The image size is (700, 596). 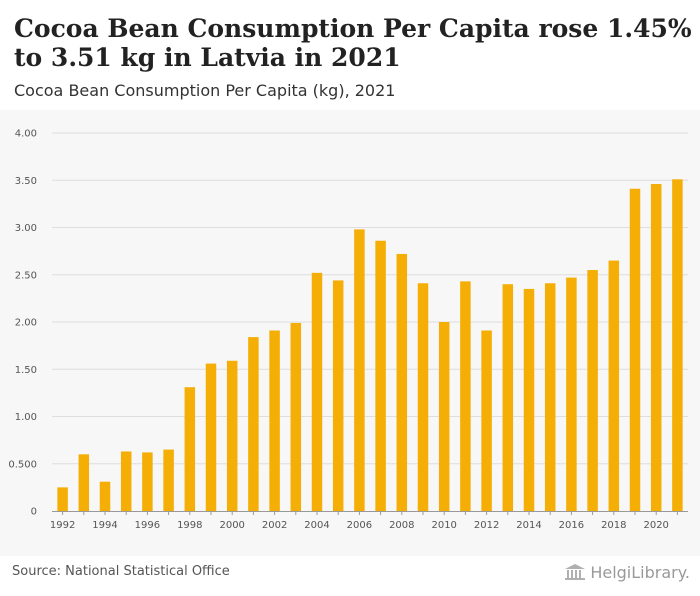 What do you see at coordinates (147, 481) in the screenshot?
I see `bar-1996` at bounding box center [147, 481].